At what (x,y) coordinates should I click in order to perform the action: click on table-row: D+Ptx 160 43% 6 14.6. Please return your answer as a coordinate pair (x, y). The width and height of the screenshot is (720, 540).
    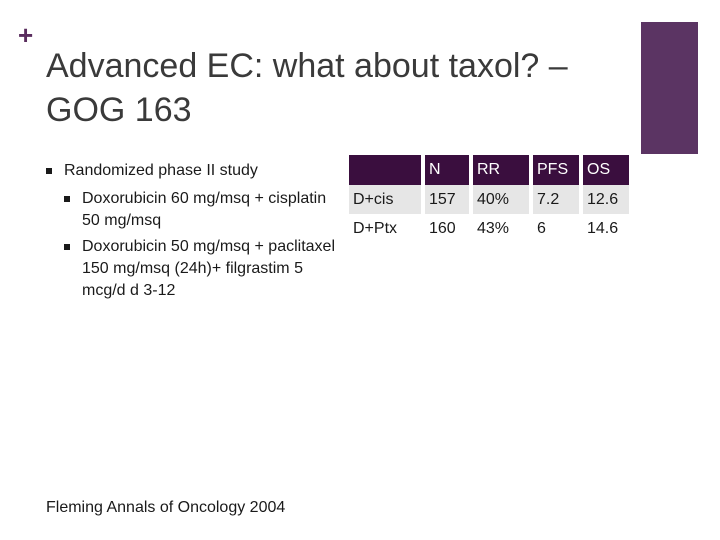
    Looking at the image, I should click on (489, 228).